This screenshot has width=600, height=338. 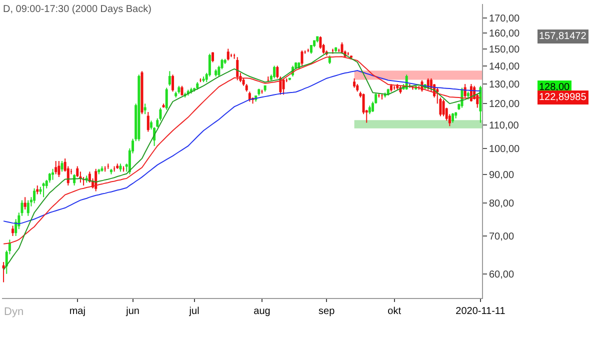 What do you see at coordinates (563, 36) in the screenshot?
I see `text: 157,81472` at bounding box center [563, 36].